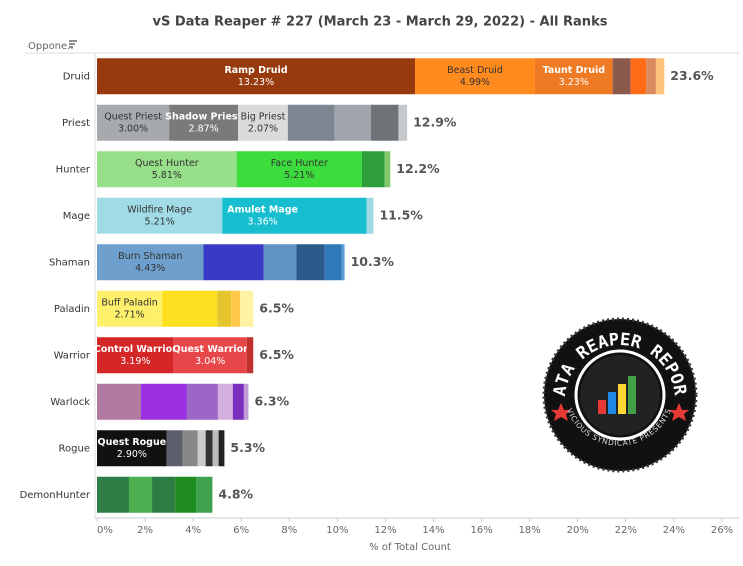  What do you see at coordinates (626, 530) in the screenshot?
I see `x-tick-label: 22%` at bounding box center [626, 530].